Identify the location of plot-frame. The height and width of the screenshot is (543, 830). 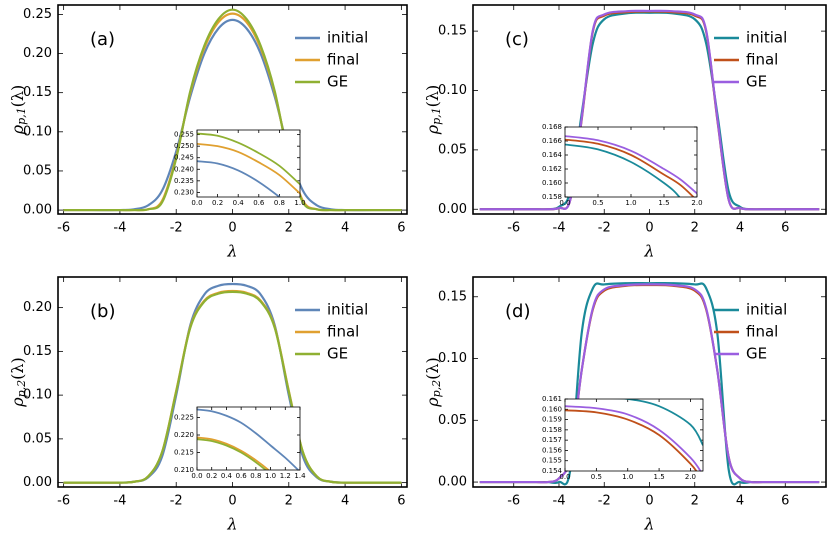
(634, 435).